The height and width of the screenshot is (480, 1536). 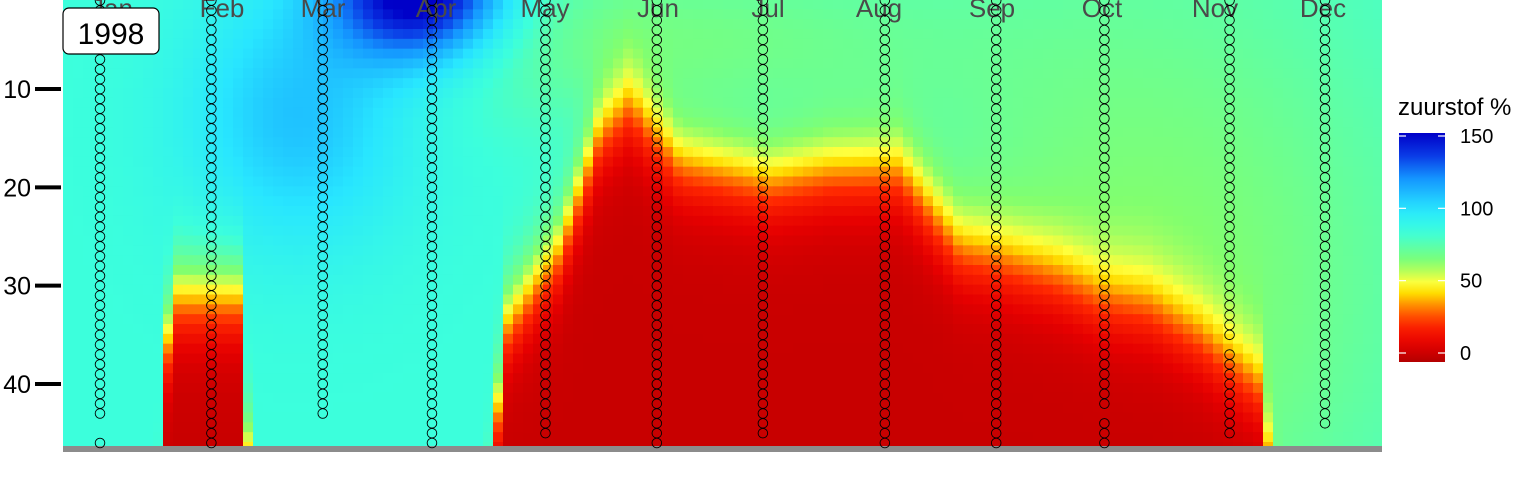 I want to click on y-tick-label: 40, so click(x=17, y=385).